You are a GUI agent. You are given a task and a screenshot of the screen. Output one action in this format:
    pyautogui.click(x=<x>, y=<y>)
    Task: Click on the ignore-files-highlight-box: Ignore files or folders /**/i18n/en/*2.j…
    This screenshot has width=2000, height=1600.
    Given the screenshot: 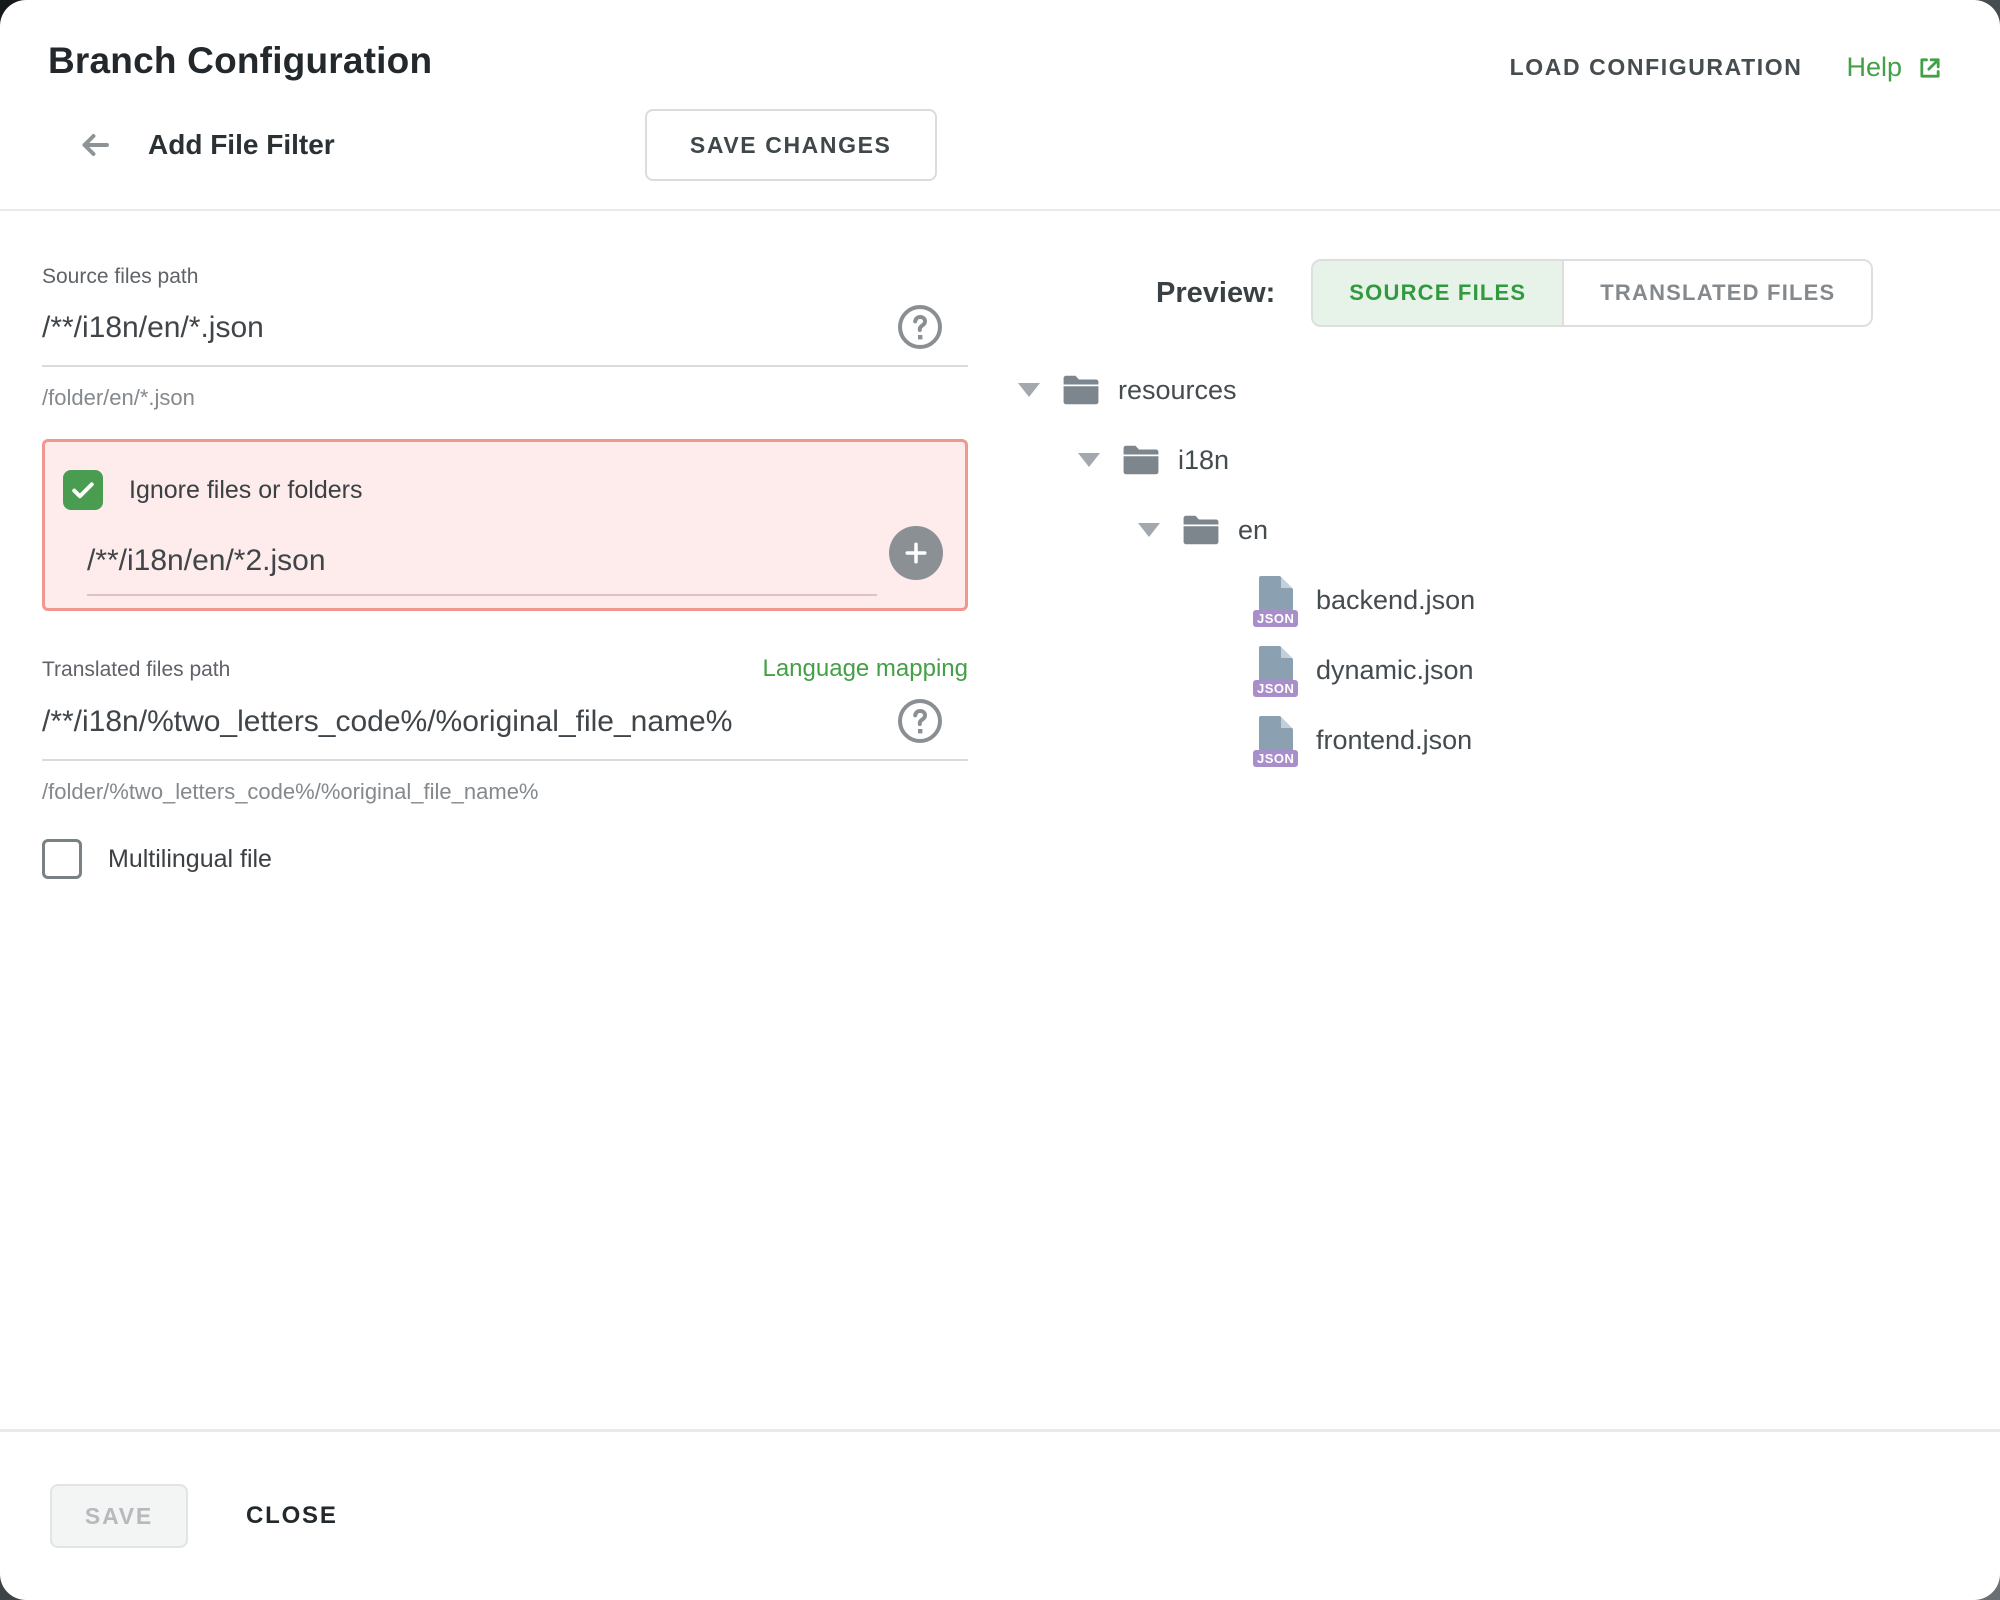 What is the action you would take?
    pyautogui.click(x=505, y=525)
    